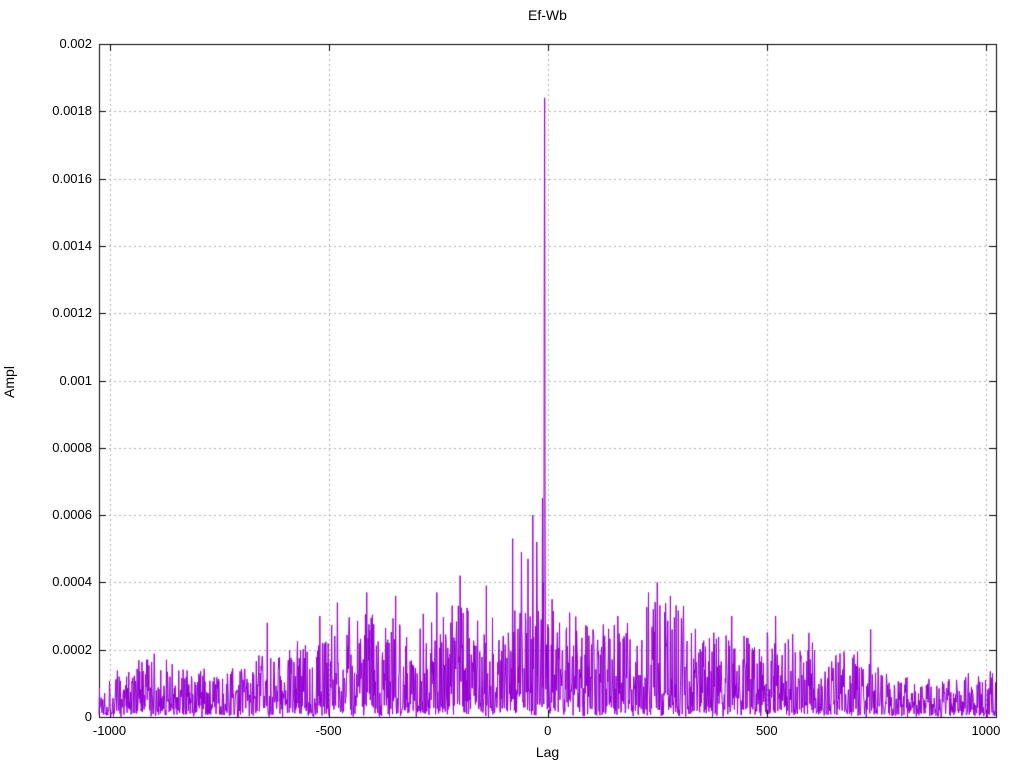 The image size is (1024, 768). I want to click on y-tick-label: 0.002, so click(75, 43).